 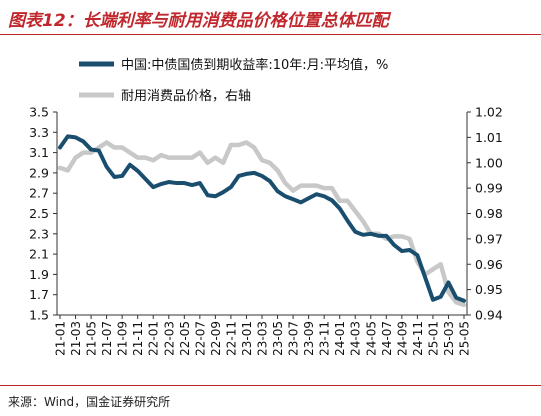 I want to click on left-tick-label: 3.1, so click(x=39, y=152).